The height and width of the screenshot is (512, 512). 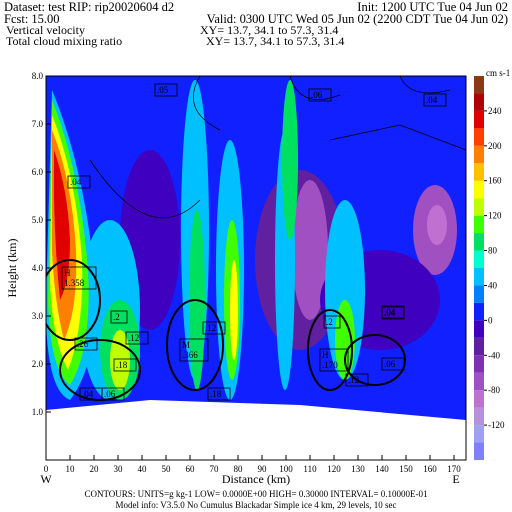 I want to click on x-tick-label: 100, so click(x=286, y=469).